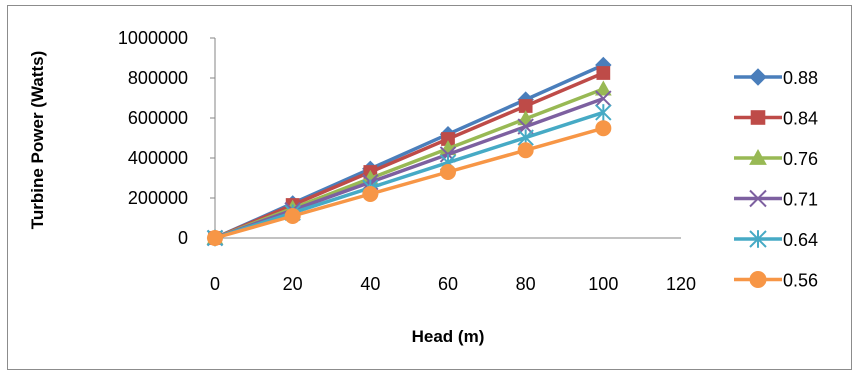 The image size is (860, 376). What do you see at coordinates (800, 240) in the screenshot?
I see `legend-label: 0.64` at bounding box center [800, 240].